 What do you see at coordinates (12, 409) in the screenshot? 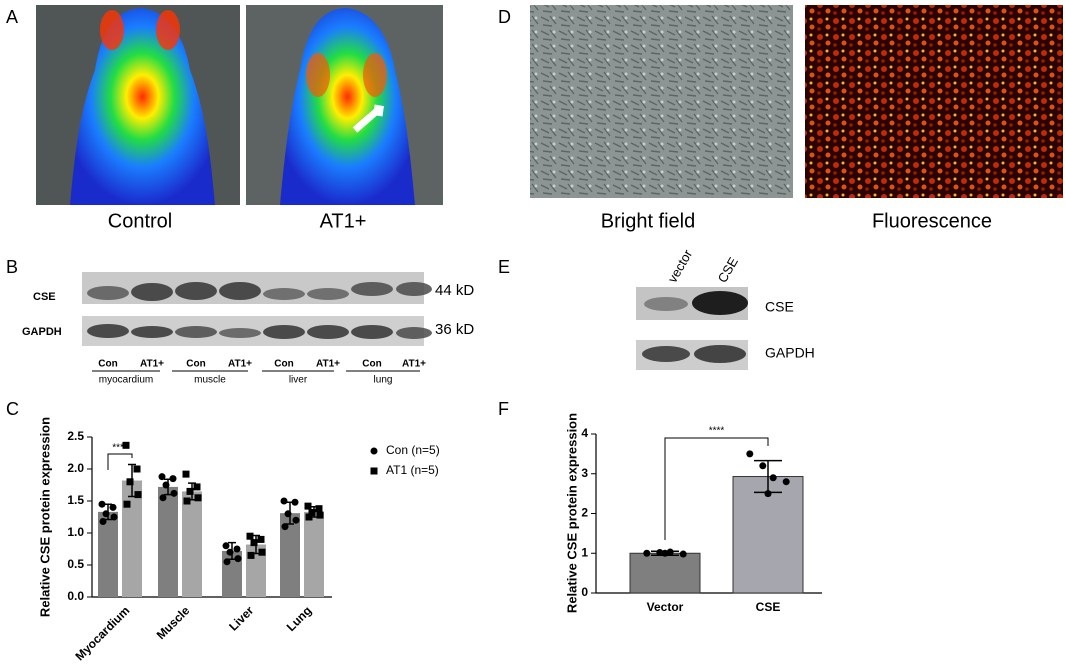
I see `panel-label: C` at bounding box center [12, 409].